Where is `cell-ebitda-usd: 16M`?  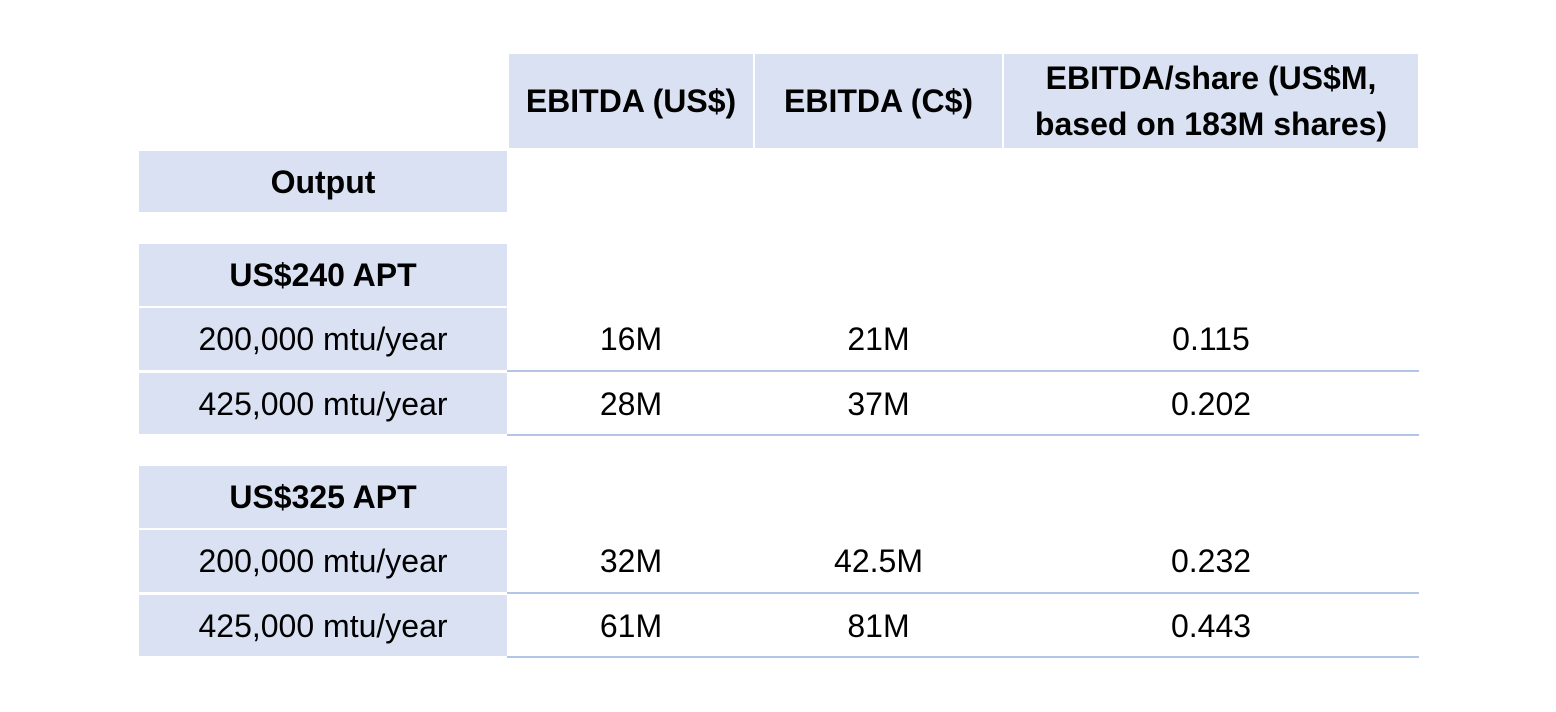
cell-ebitda-usd: 16M is located at coordinates (631, 339).